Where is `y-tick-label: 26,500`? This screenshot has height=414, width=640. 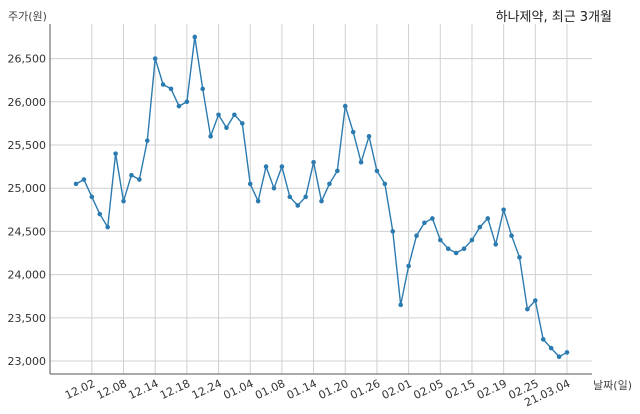
y-tick-label: 26,500 is located at coordinates (27, 59).